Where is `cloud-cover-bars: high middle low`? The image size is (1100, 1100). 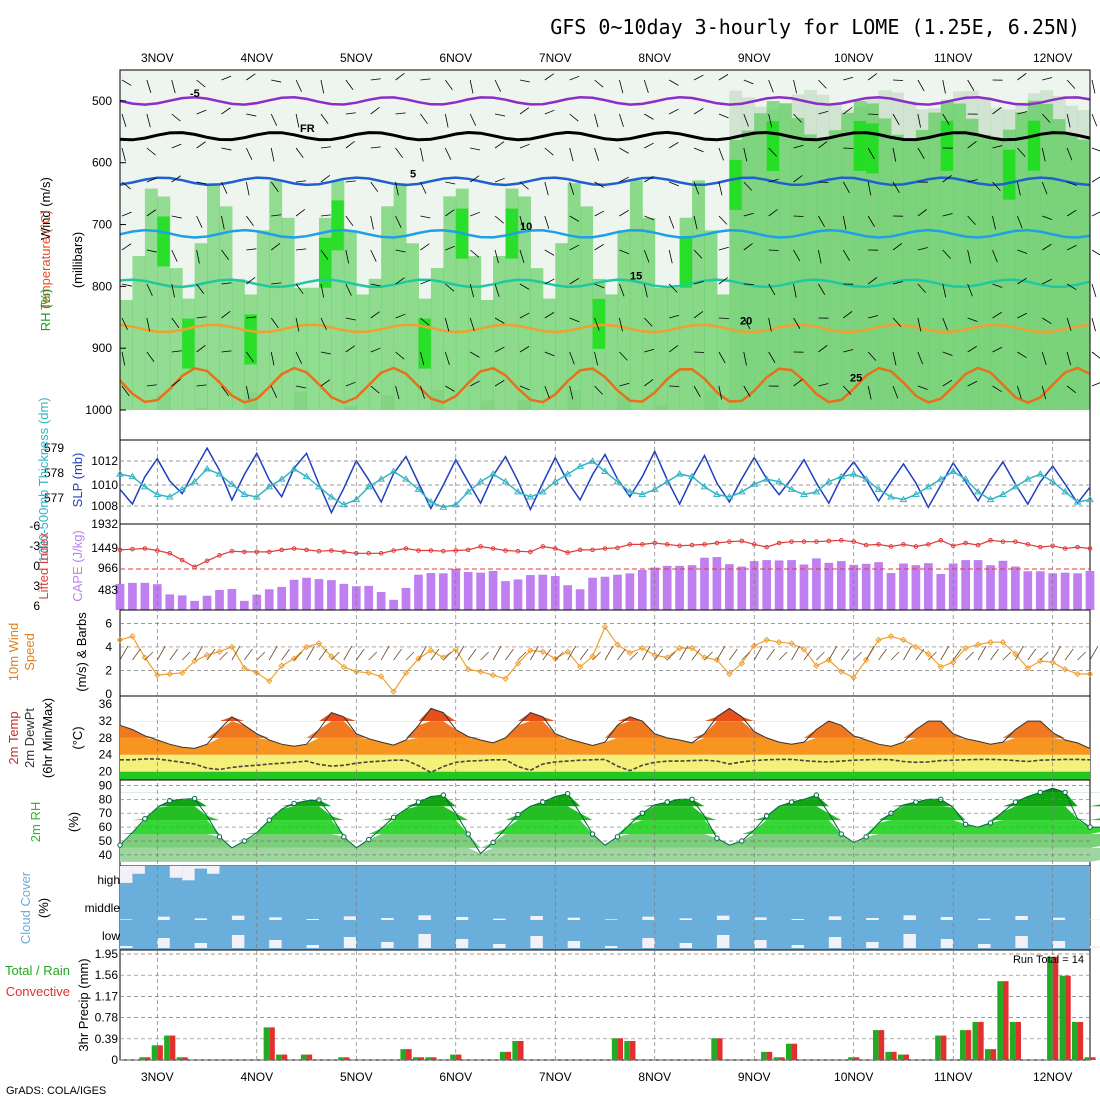 cloud-cover-bars: high middle low is located at coordinates (592, 908).